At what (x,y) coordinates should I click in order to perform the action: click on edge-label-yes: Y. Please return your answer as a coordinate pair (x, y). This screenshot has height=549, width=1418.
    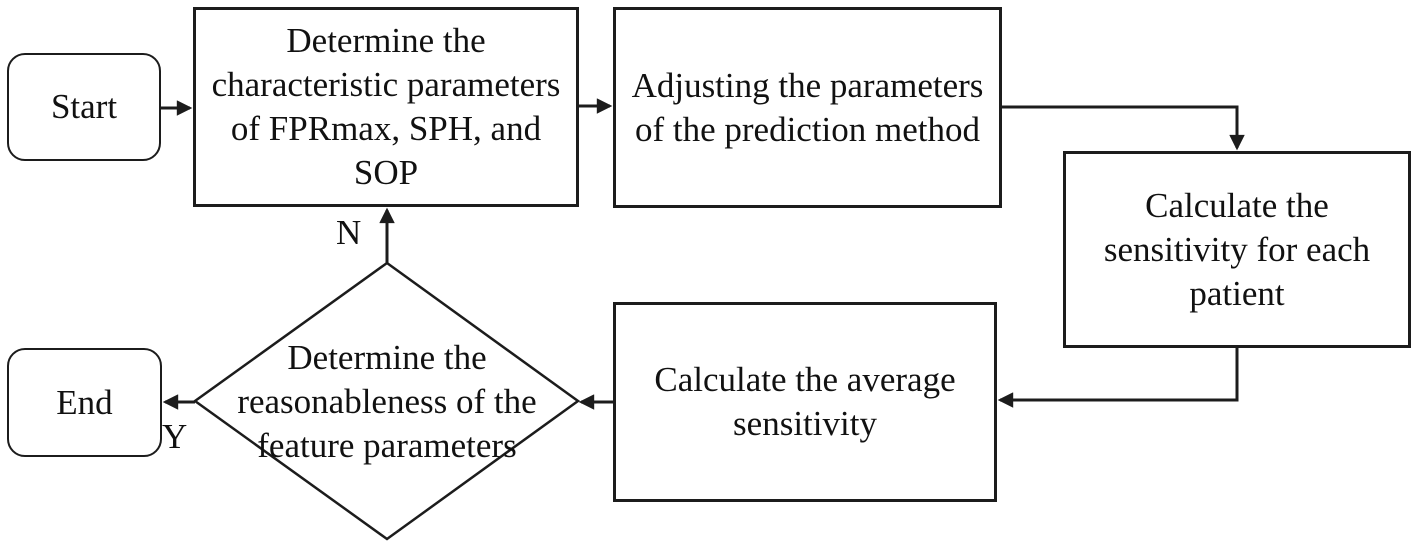
    Looking at the image, I should click on (175, 436).